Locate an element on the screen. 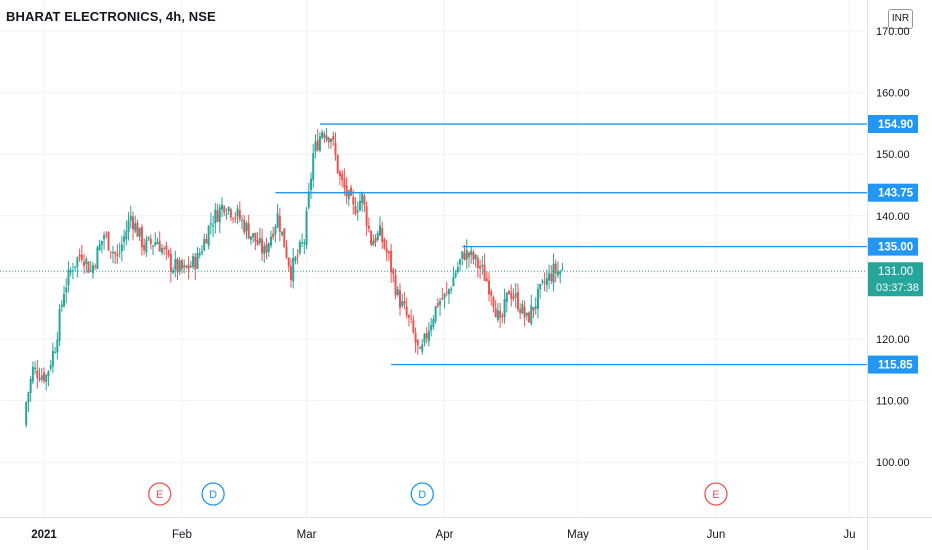  event-marker-label: E is located at coordinates (715, 495).